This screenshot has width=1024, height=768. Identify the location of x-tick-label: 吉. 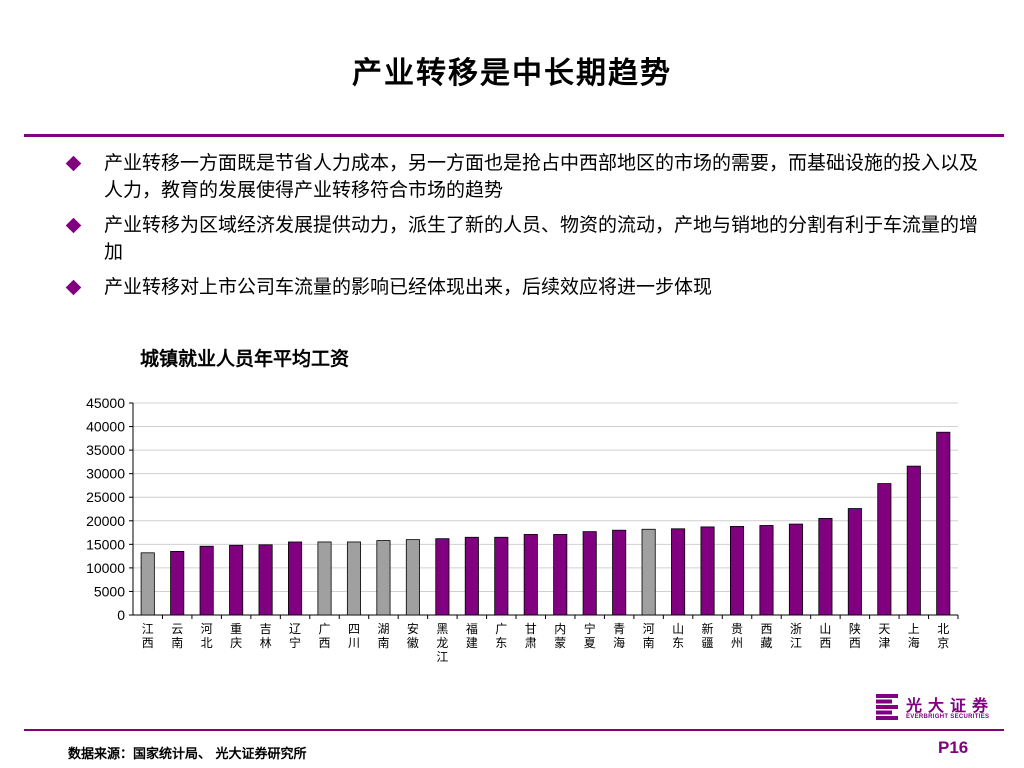
(266, 629).